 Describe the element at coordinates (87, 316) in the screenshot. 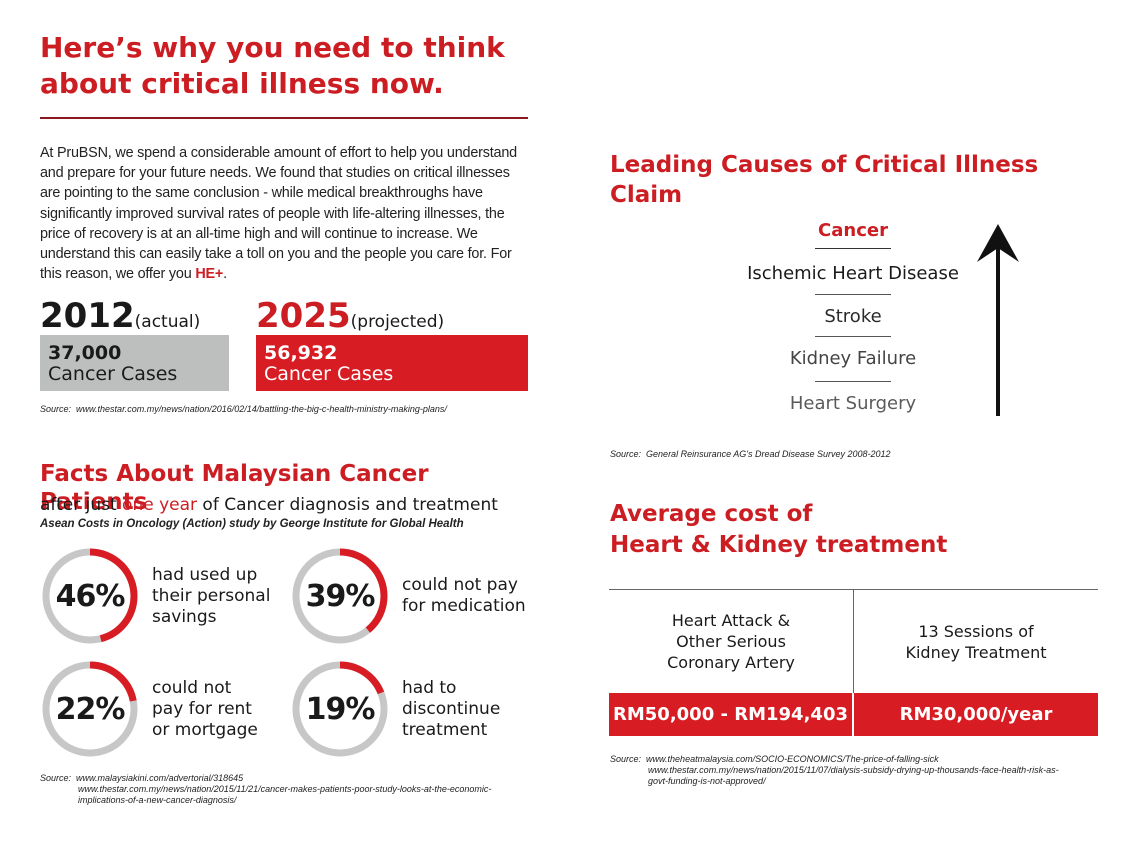

I see `year-2012: 2012` at that location.